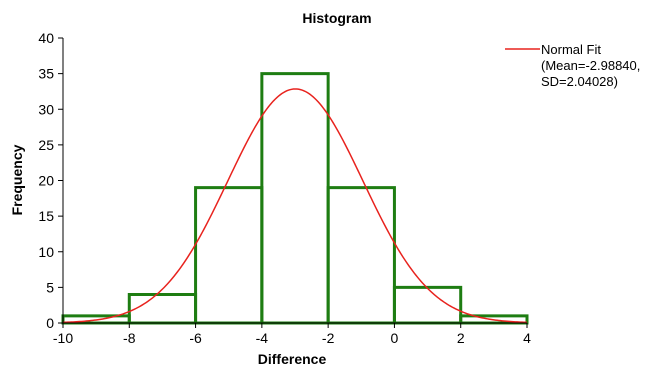 This screenshot has height=368, width=650. I want to click on x-axis-label: Difference, so click(292, 359).